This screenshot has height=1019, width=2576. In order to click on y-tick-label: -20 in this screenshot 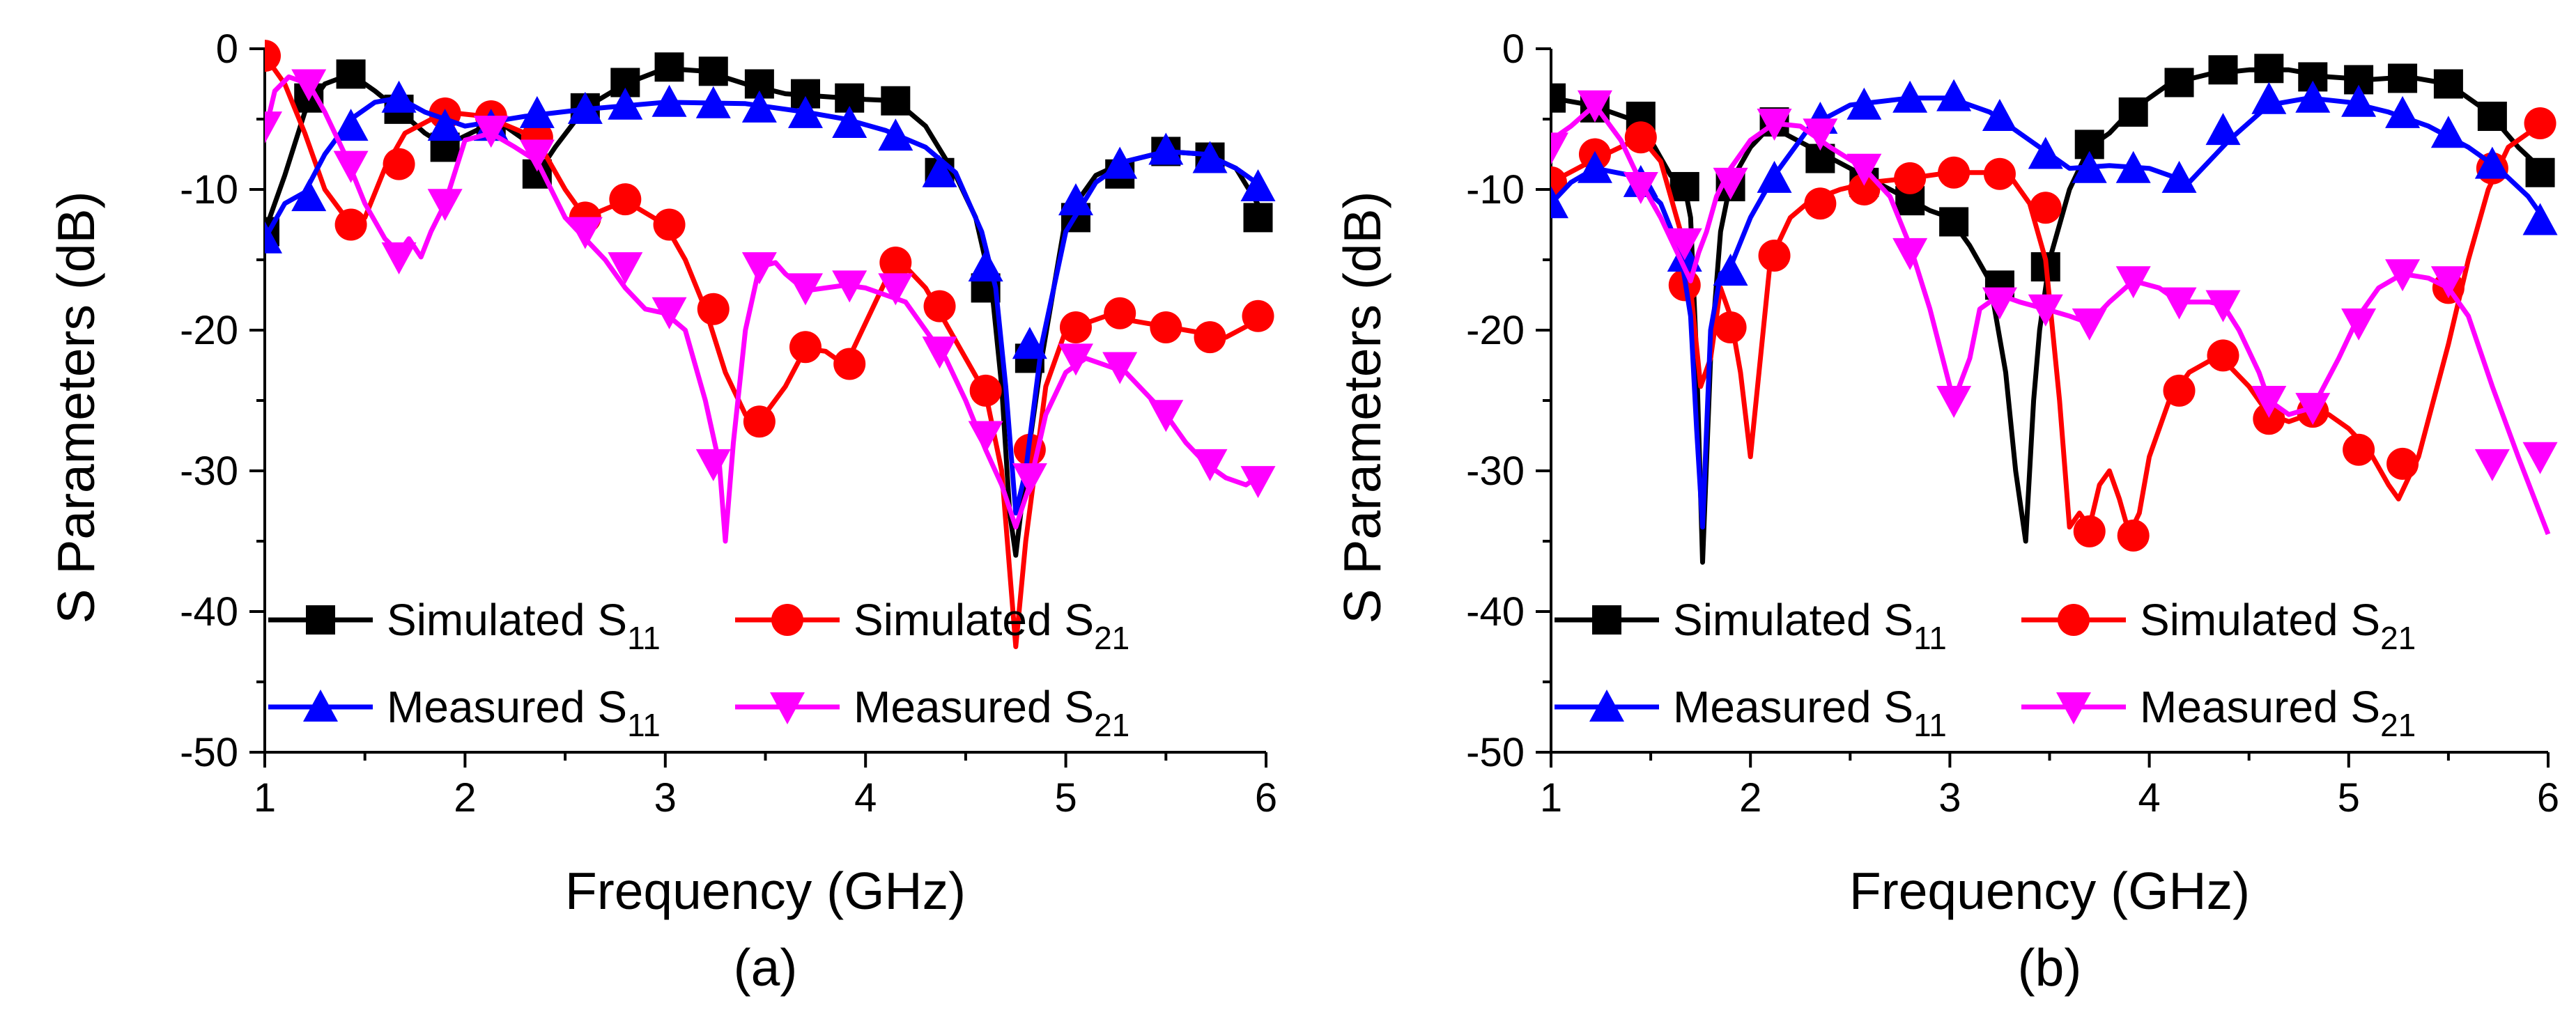, I will do `click(209, 331)`.